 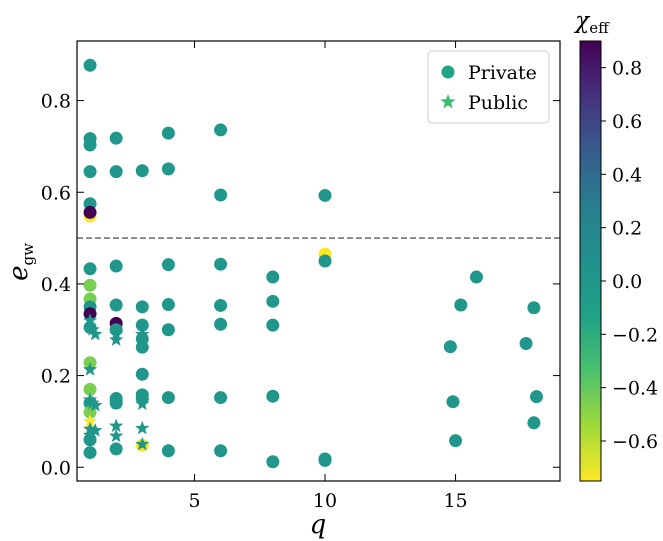 I want to click on x-tick-label: 10, so click(x=325, y=501).